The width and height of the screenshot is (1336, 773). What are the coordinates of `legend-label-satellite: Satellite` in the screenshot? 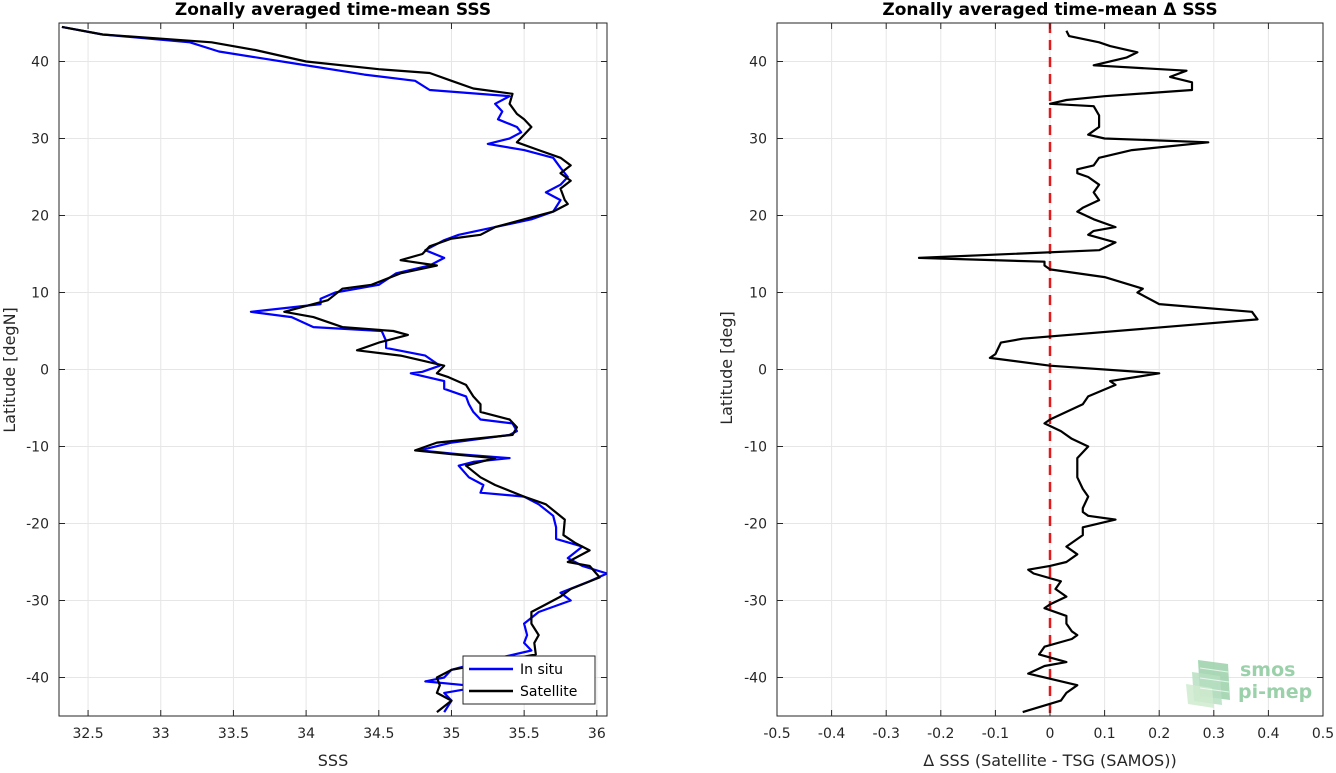 It's located at (548, 692).